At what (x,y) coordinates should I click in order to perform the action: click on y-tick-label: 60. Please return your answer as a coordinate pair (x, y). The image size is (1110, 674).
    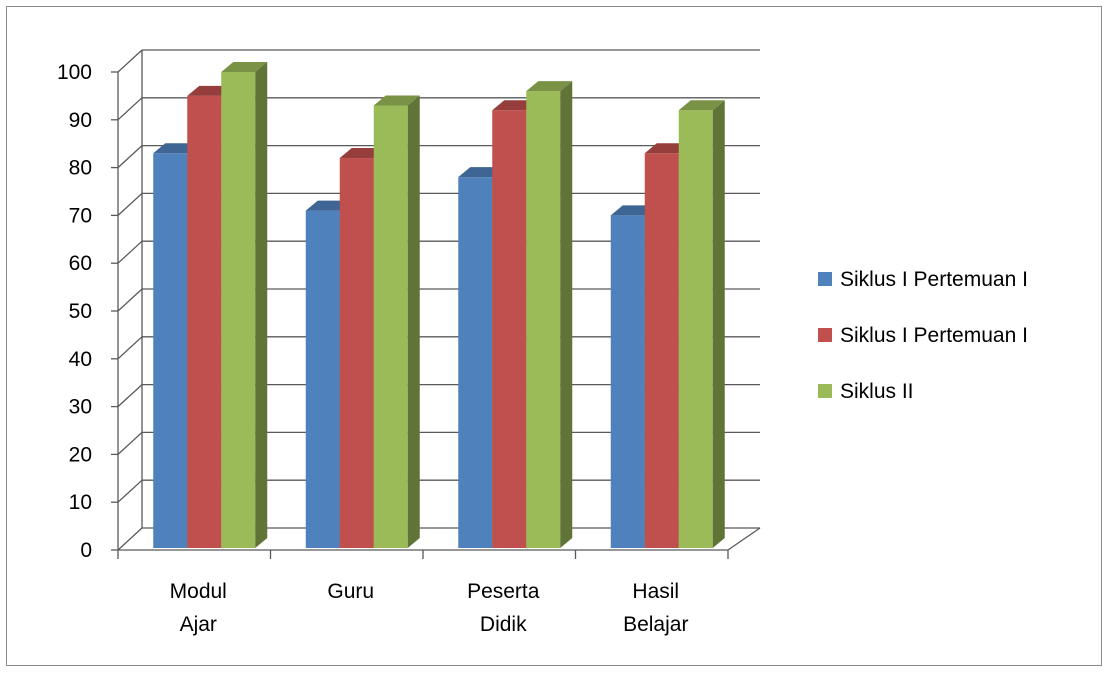
    Looking at the image, I should click on (80, 263).